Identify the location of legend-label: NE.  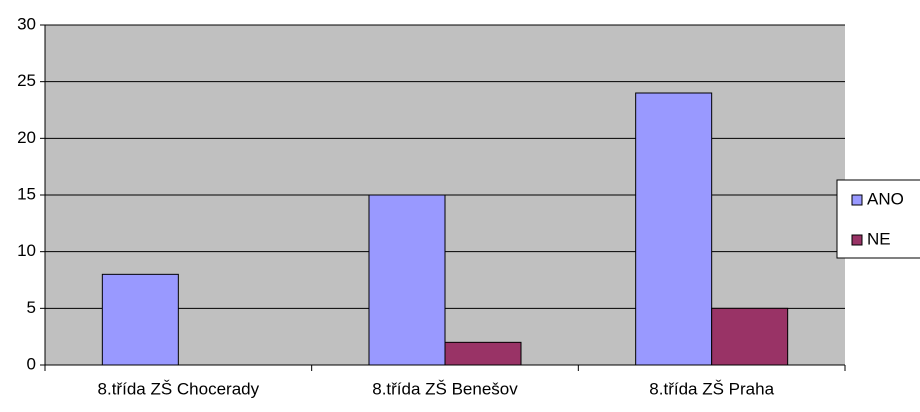
(879, 238).